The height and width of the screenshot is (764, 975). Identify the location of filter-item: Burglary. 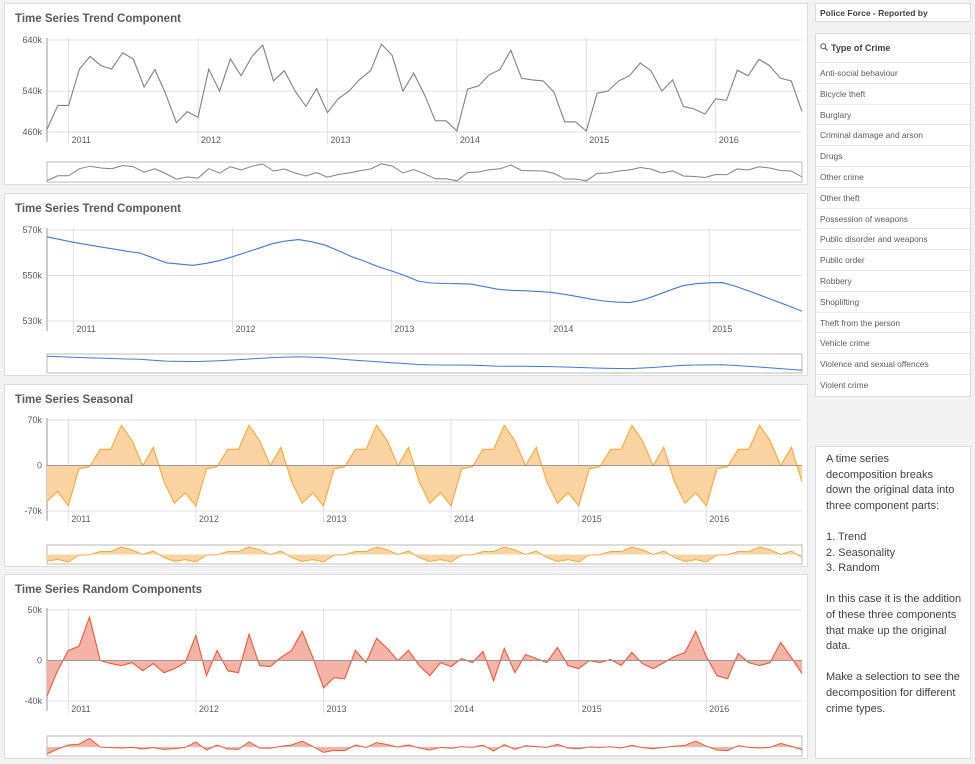
(893, 114).